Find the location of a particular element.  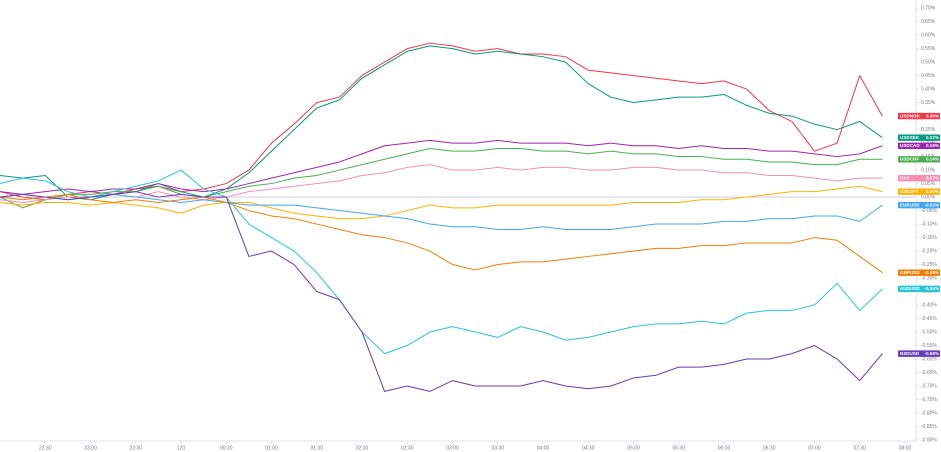

series-end-tag: NZDUSD -0.58% is located at coordinates (919, 353).